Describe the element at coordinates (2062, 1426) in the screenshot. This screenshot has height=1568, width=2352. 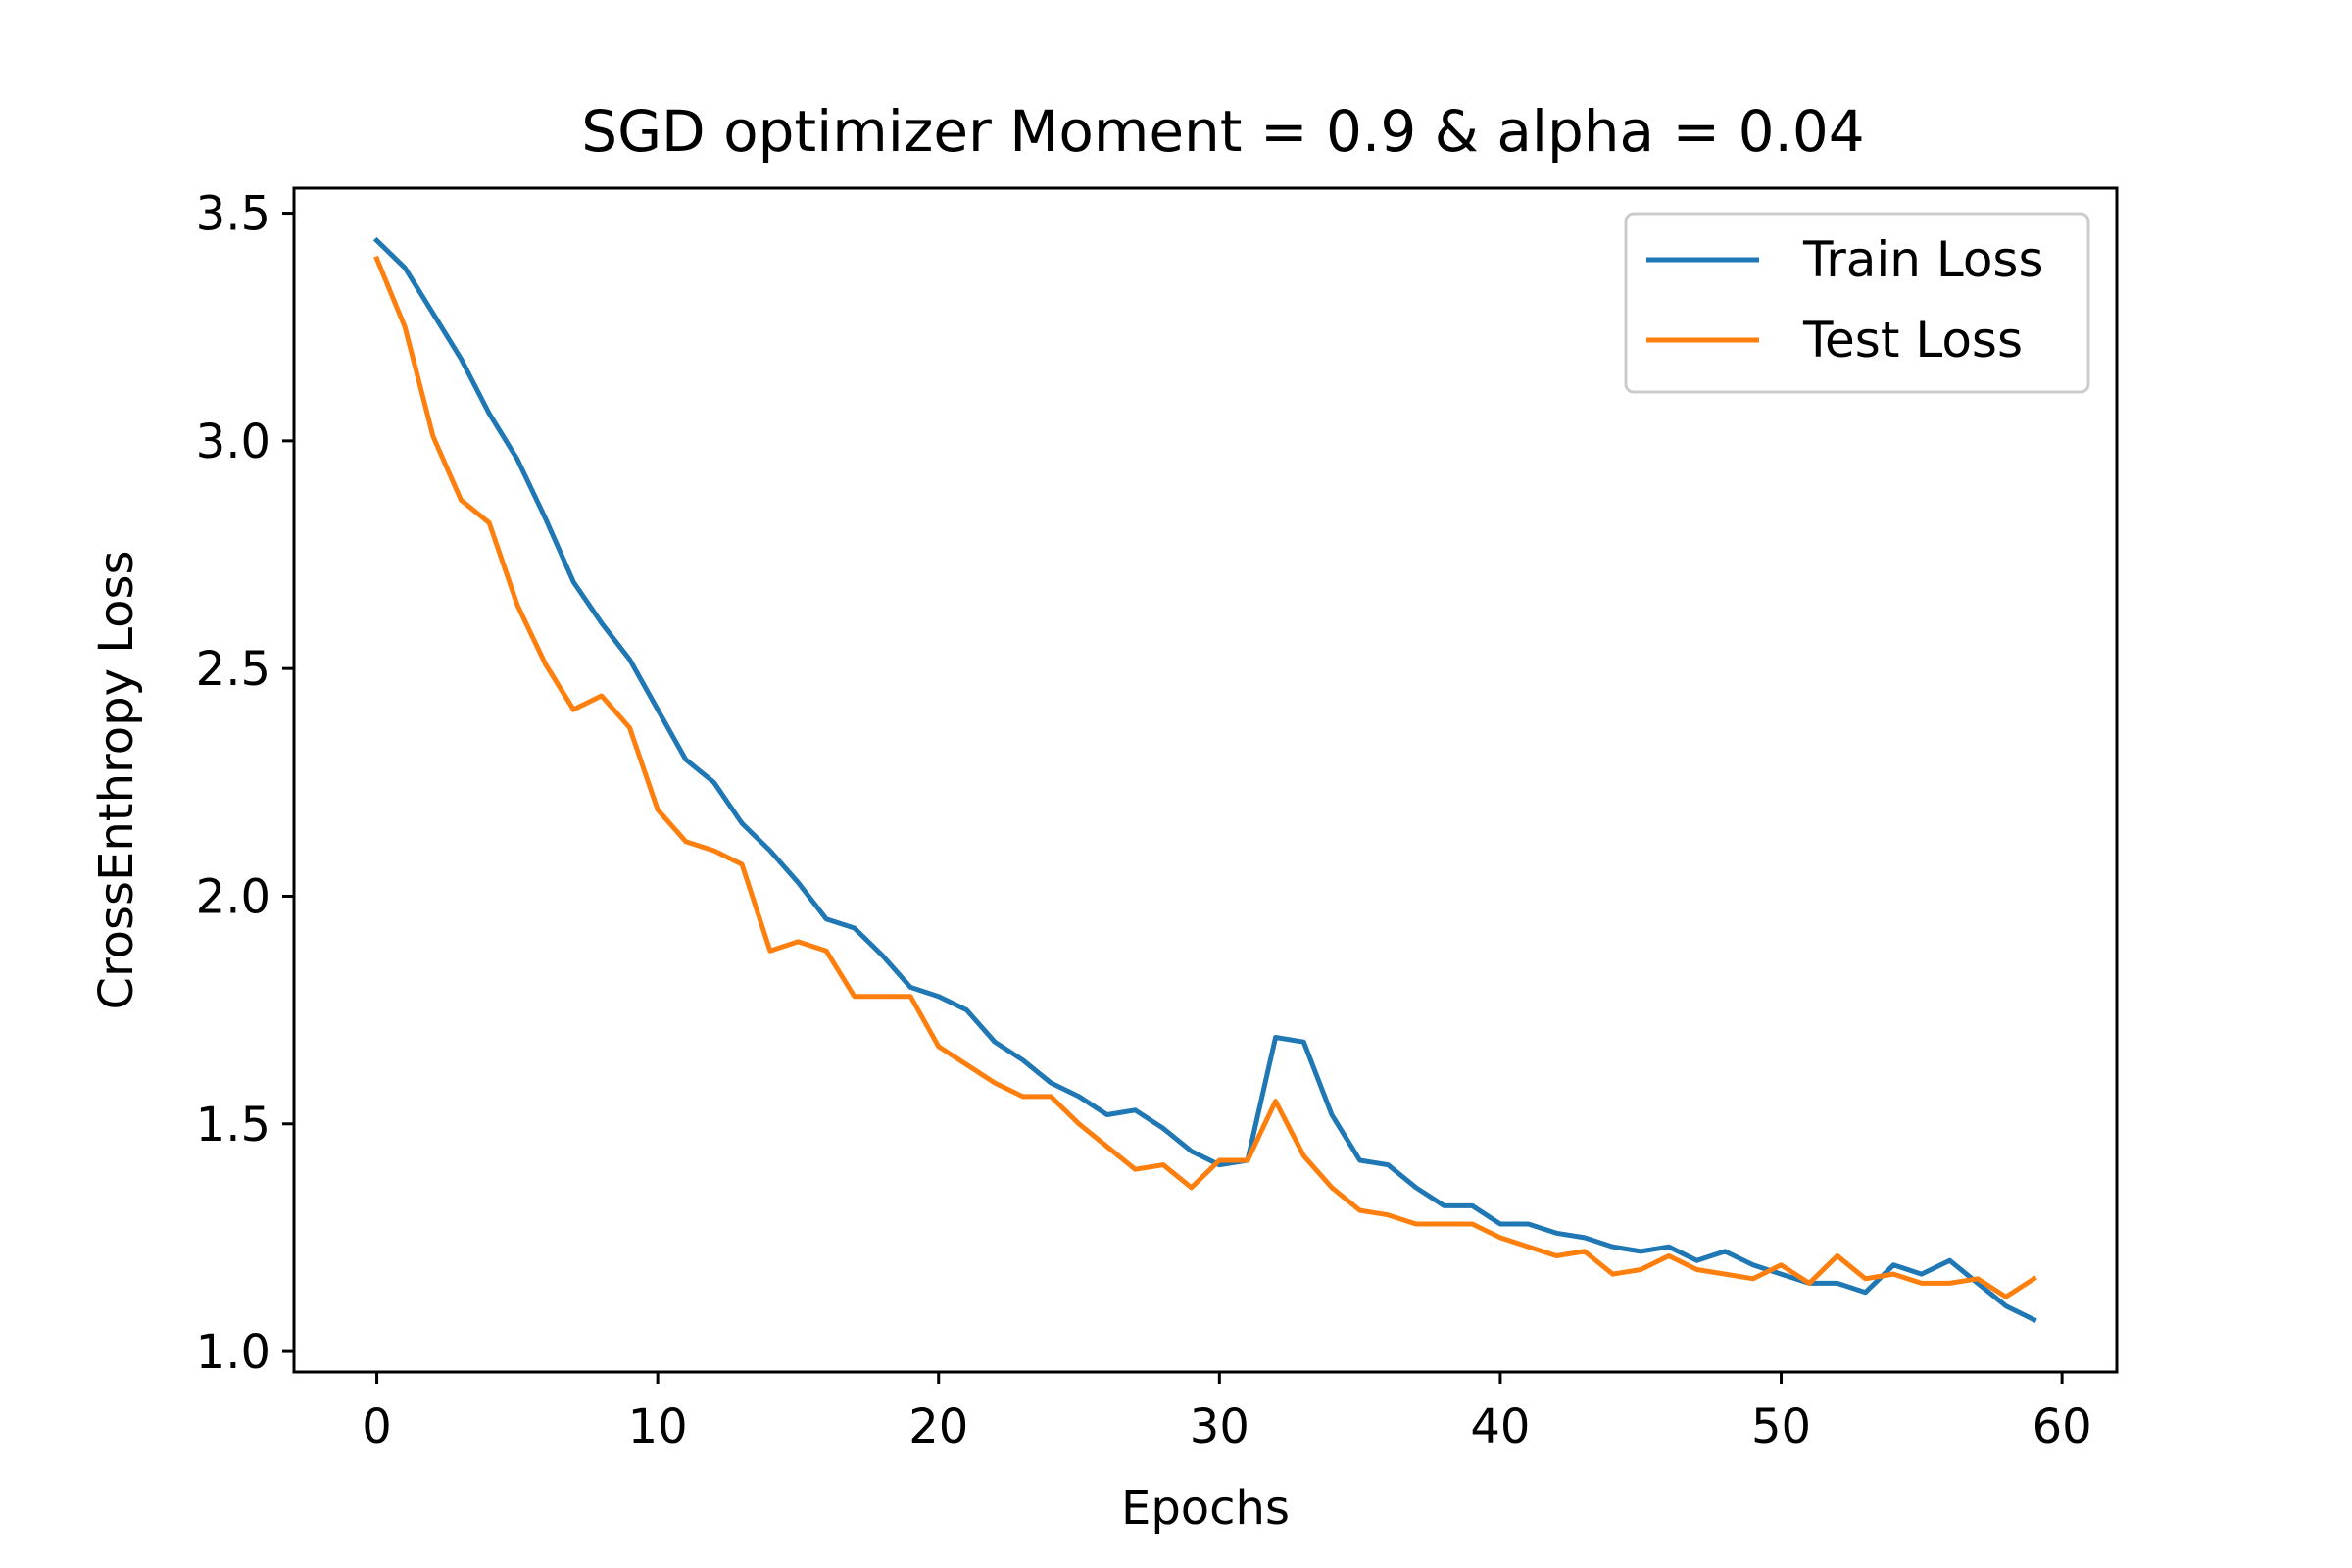
I see `x-tick-label: 60` at that location.